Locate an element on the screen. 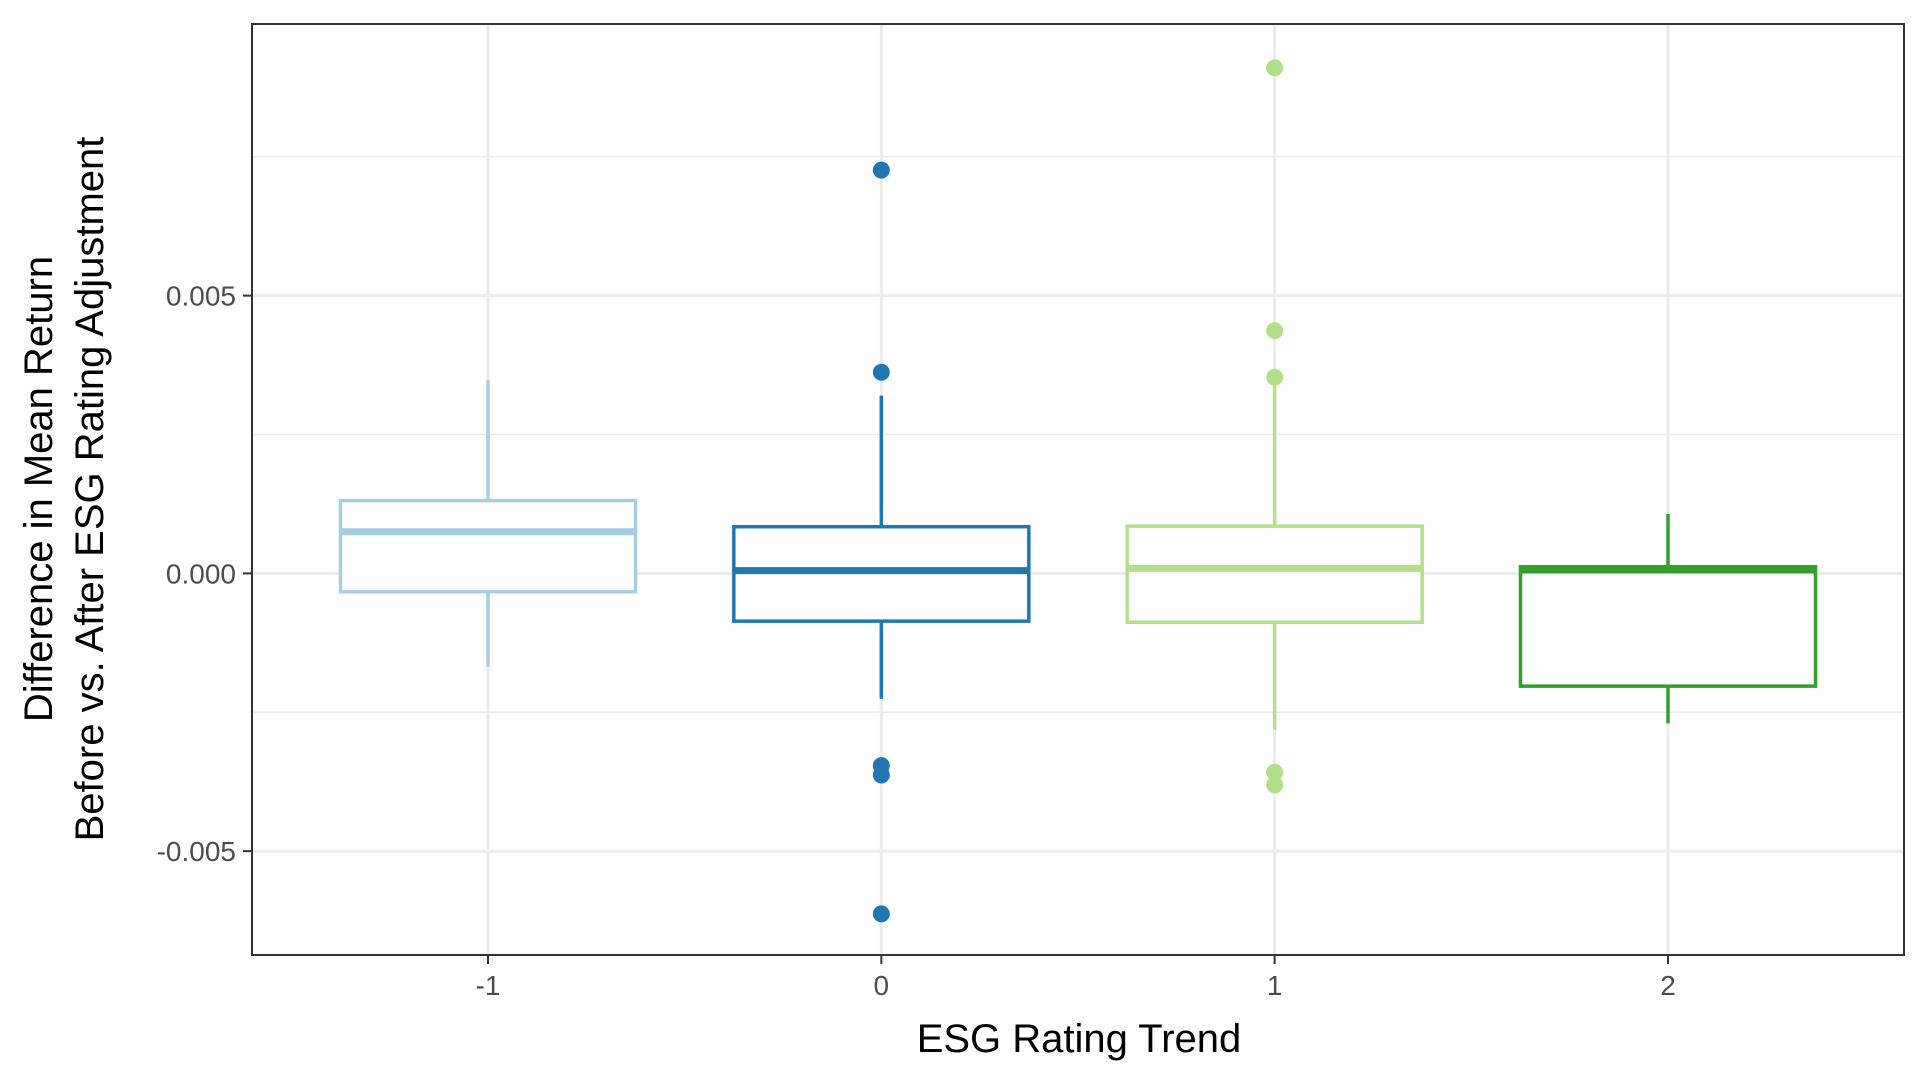  x-tick-label: 2 is located at coordinates (1668, 985).